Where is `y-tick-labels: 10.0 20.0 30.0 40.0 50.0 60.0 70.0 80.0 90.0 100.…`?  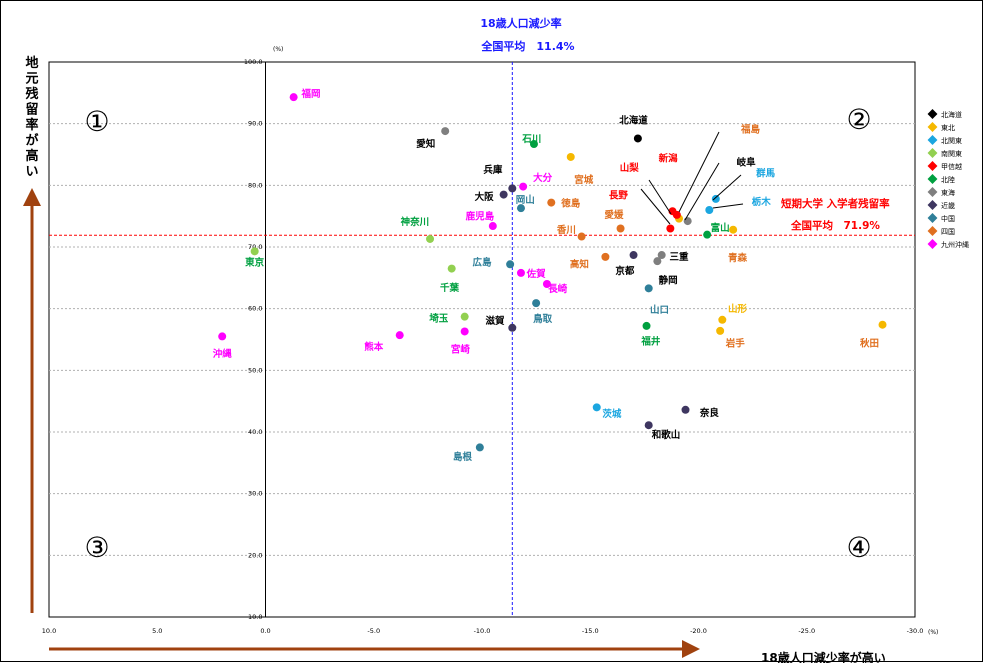 y-tick-labels: 10.0 20.0 30.0 40.0 50.0 60.0 70.0 80.0 90.0 100.… is located at coordinates (253, 339).